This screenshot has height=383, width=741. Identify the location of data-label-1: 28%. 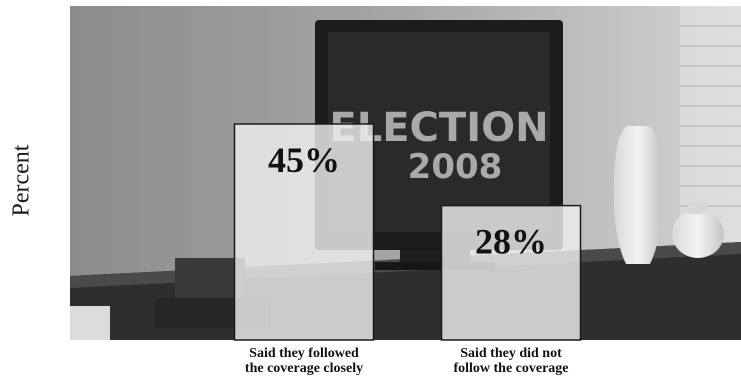
(511, 242).